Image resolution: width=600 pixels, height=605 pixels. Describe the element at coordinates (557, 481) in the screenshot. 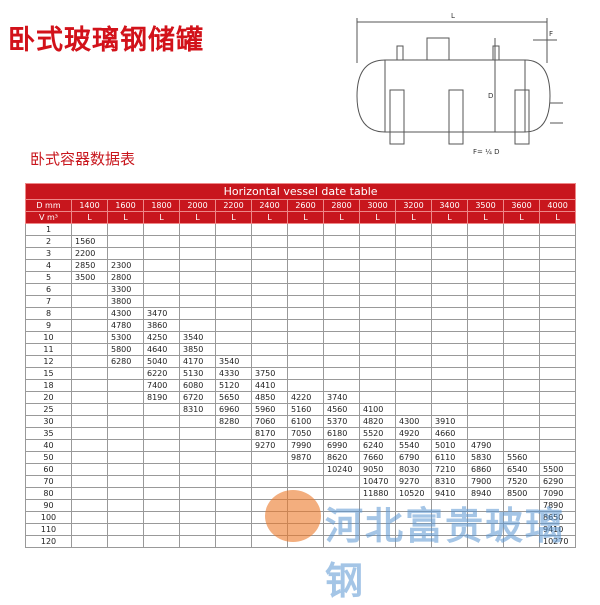

I see `cell: 6290` at that location.